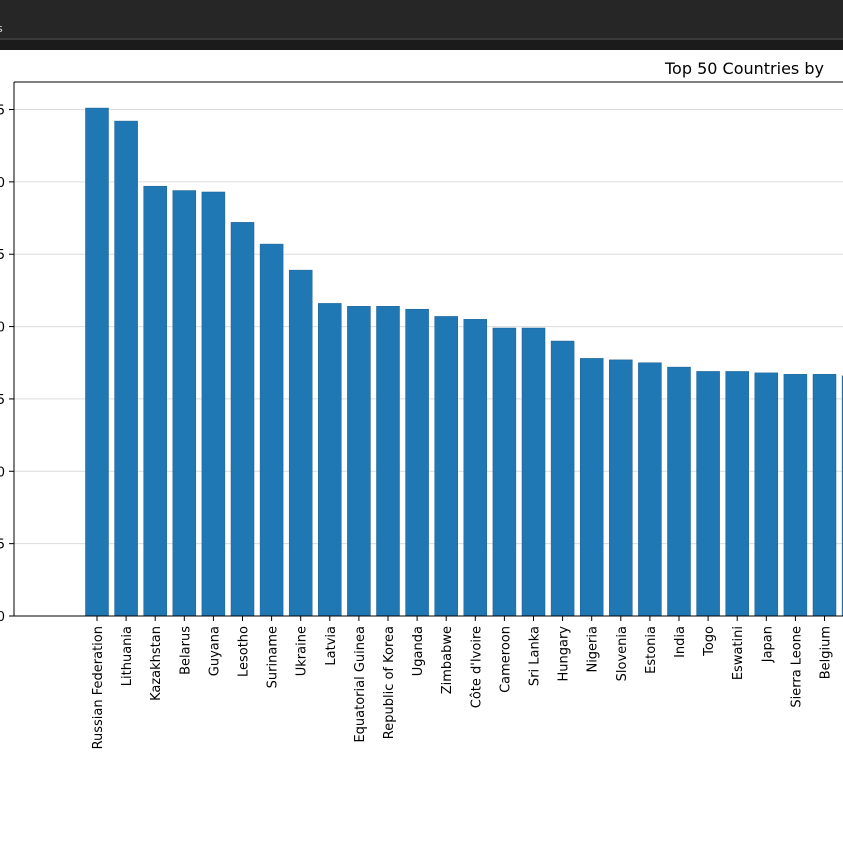  Describe the element at coordinates (214, 651) in the screenshot. I see `x-tick-label: Guyana` at that location.